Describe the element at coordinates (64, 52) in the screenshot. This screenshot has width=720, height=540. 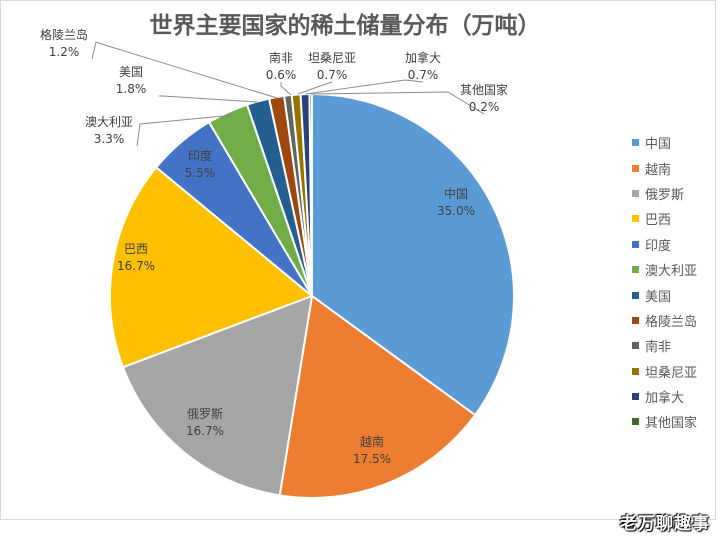
I see `slice-value-label: 1.2%` at that location.